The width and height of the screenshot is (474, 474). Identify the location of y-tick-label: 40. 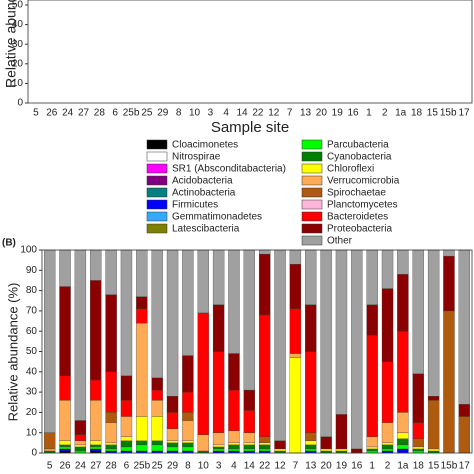
(18, 24).